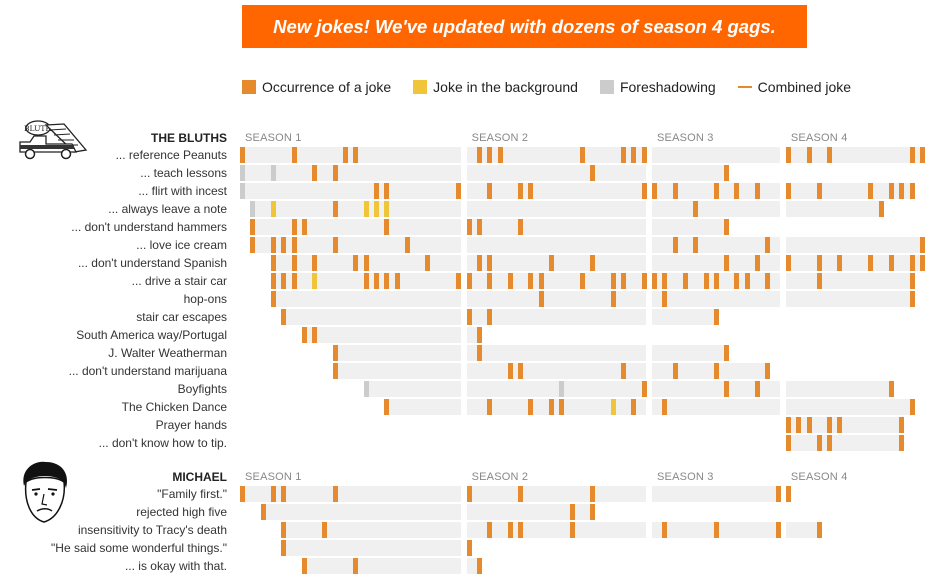 This screenshot has height=578, width=945. Describe the element at coordinates (182, 191) in the screenshot. I see `joke-row-label: ... flirt with incest` at that location.